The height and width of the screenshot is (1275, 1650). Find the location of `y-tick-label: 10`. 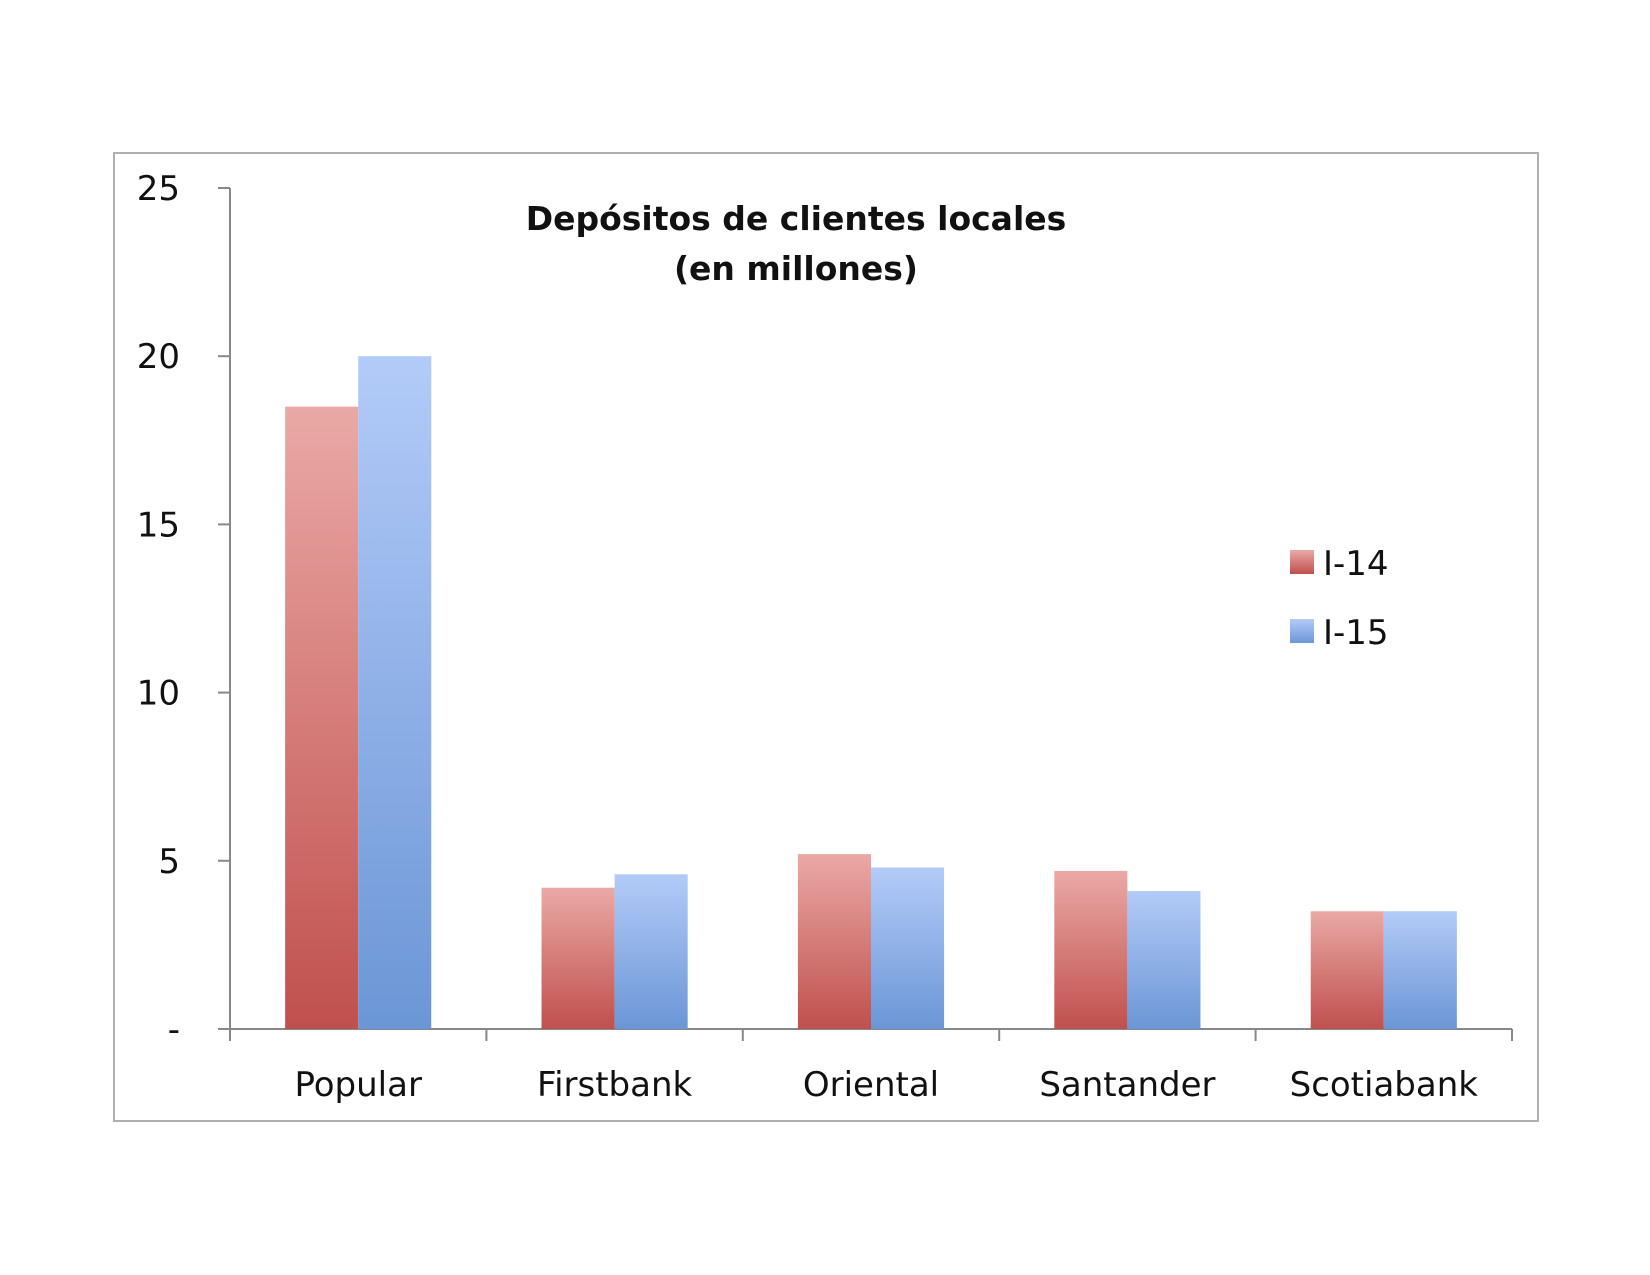

y-tick-label: 10 is located at coordinates (158, 694).